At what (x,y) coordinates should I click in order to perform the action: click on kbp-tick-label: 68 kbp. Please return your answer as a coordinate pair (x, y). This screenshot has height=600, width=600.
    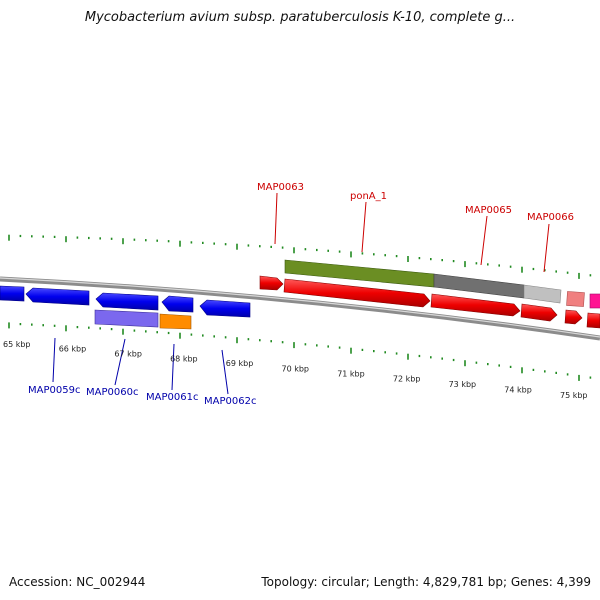
    Looking at the image, I should click on (184, 358).